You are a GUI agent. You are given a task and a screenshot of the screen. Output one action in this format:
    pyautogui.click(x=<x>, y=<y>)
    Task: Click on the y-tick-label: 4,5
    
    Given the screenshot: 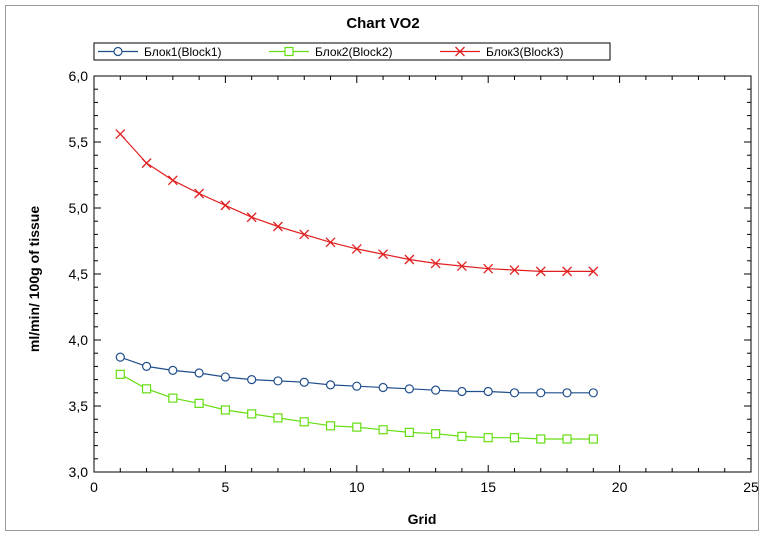 What is the action you would take?
    pyautogui.click(x=79, y=274)
    